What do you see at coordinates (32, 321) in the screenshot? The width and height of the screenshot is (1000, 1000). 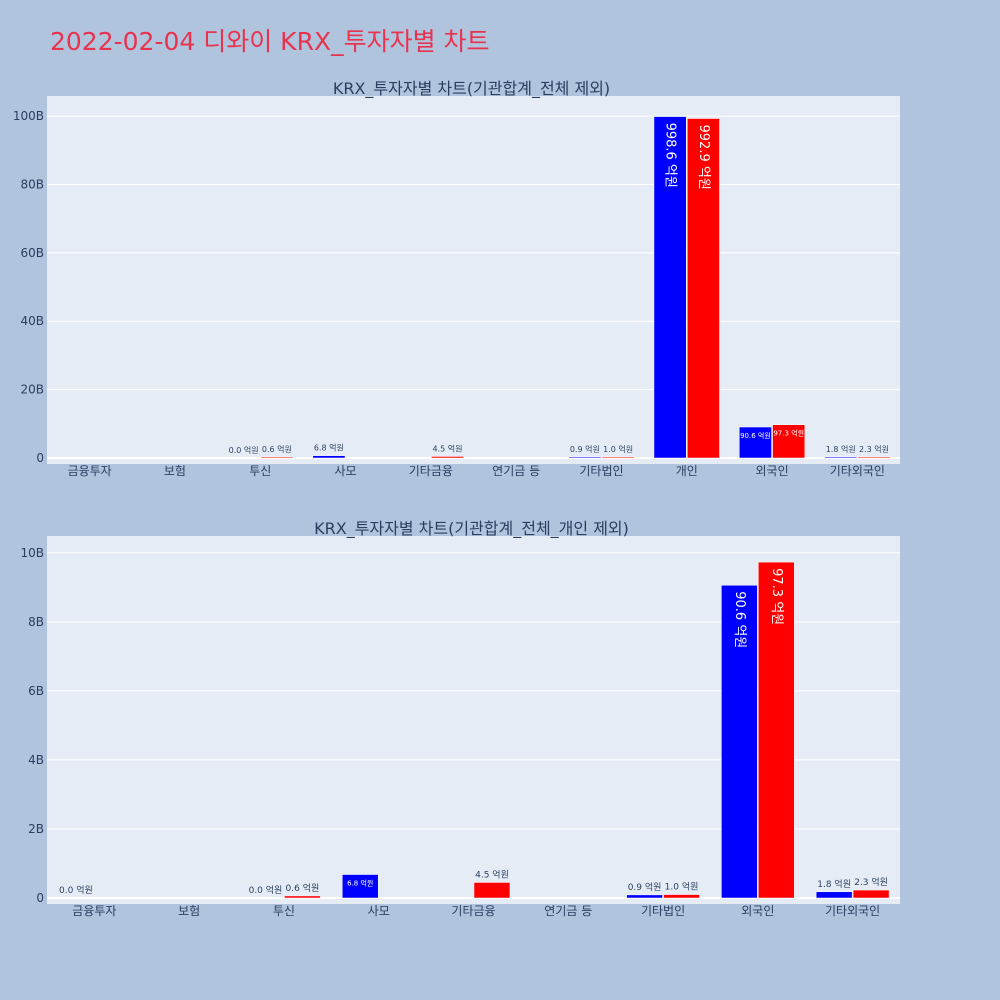 I see `y-tick-label: 40B` at bounding box center [32, 321].